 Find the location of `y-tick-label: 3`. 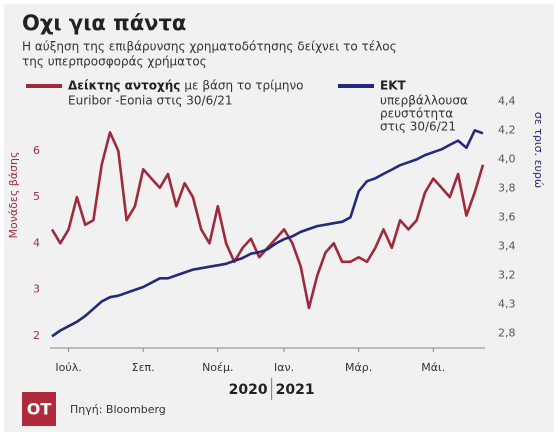

y-tick-label: 3 is located at coordinates (36, 289).